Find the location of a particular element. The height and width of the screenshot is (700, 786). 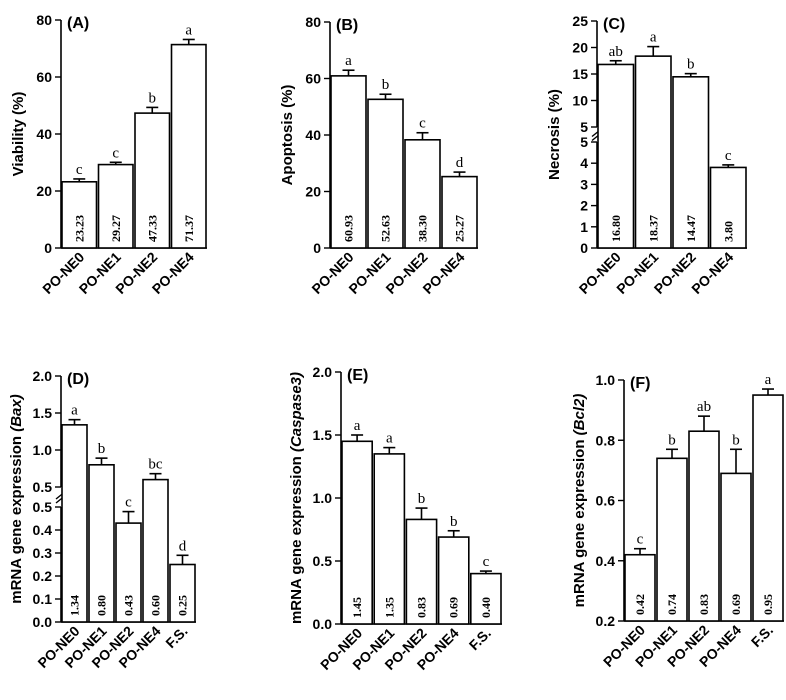

panel-label: (A) is located at coordinates (78, 23).